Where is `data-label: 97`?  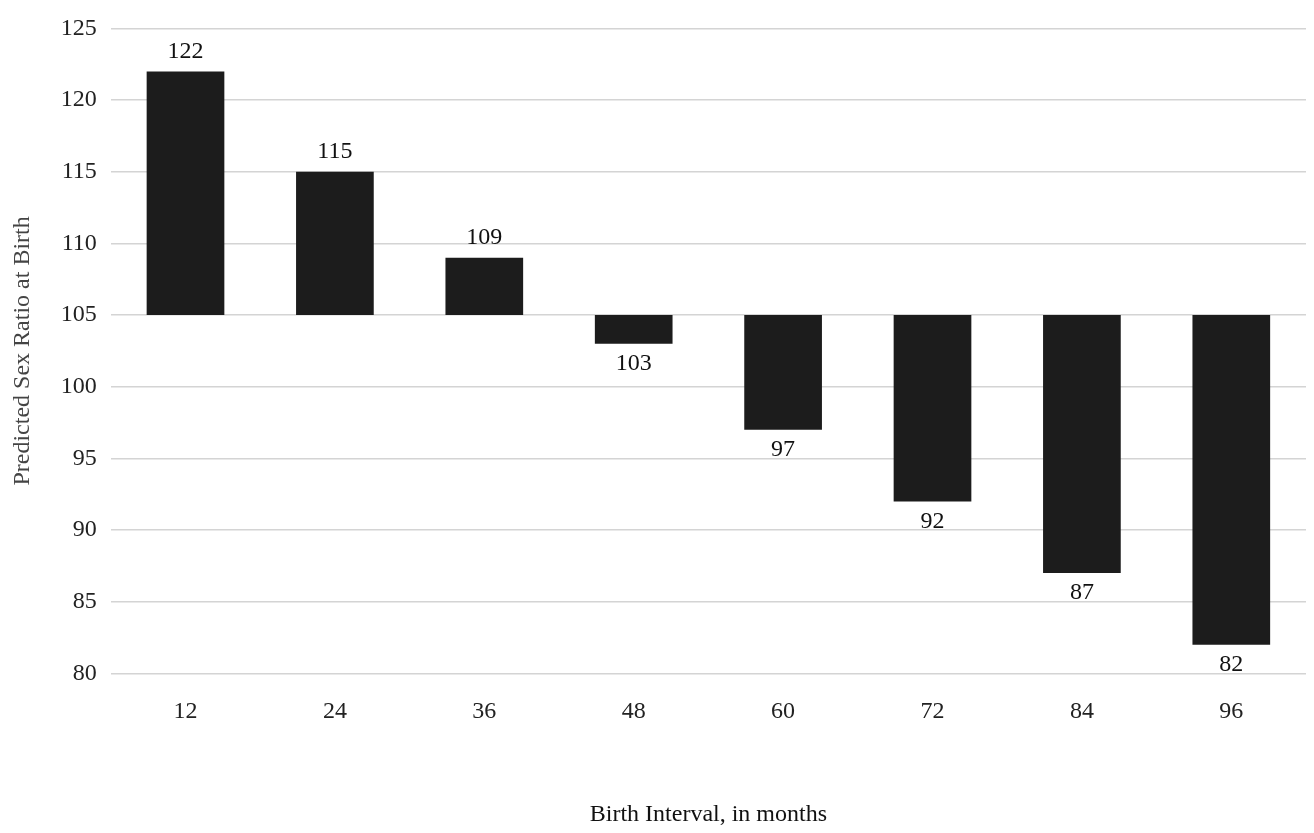
data-label: 97 is located at coordinates (783, 448).